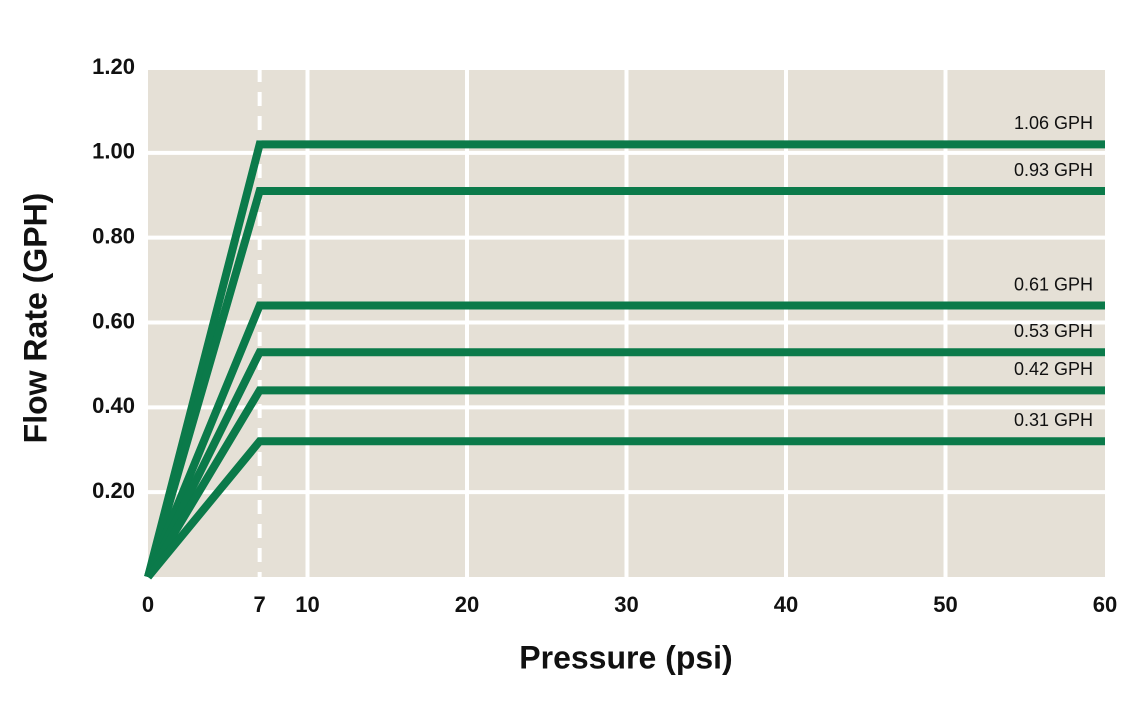  I want to click on series-label: 0.61 GPH, so click(1053, 284).